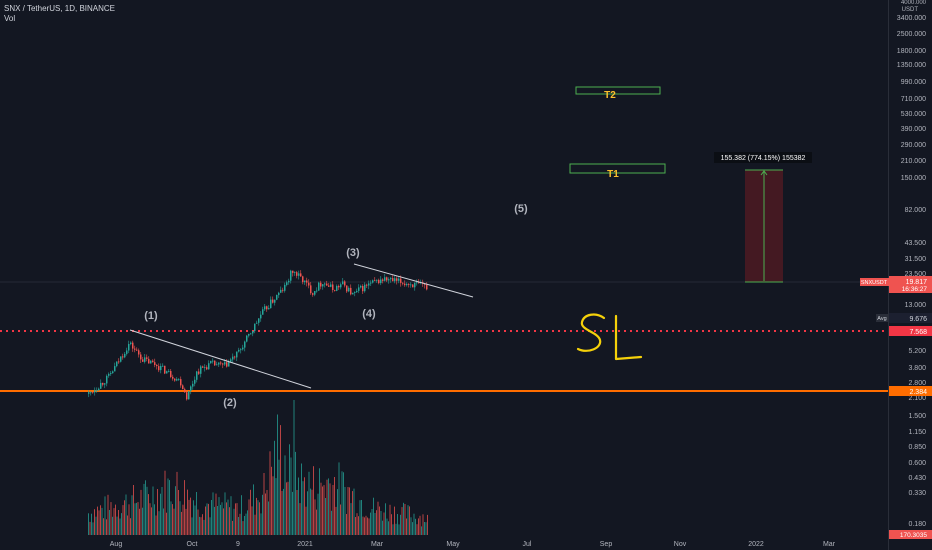 The height and width of the screenshot is (550, 932). Describe the element at coordinates (917, 351) in the screenshot. I see `price-tick-label: 5.200` at that location.